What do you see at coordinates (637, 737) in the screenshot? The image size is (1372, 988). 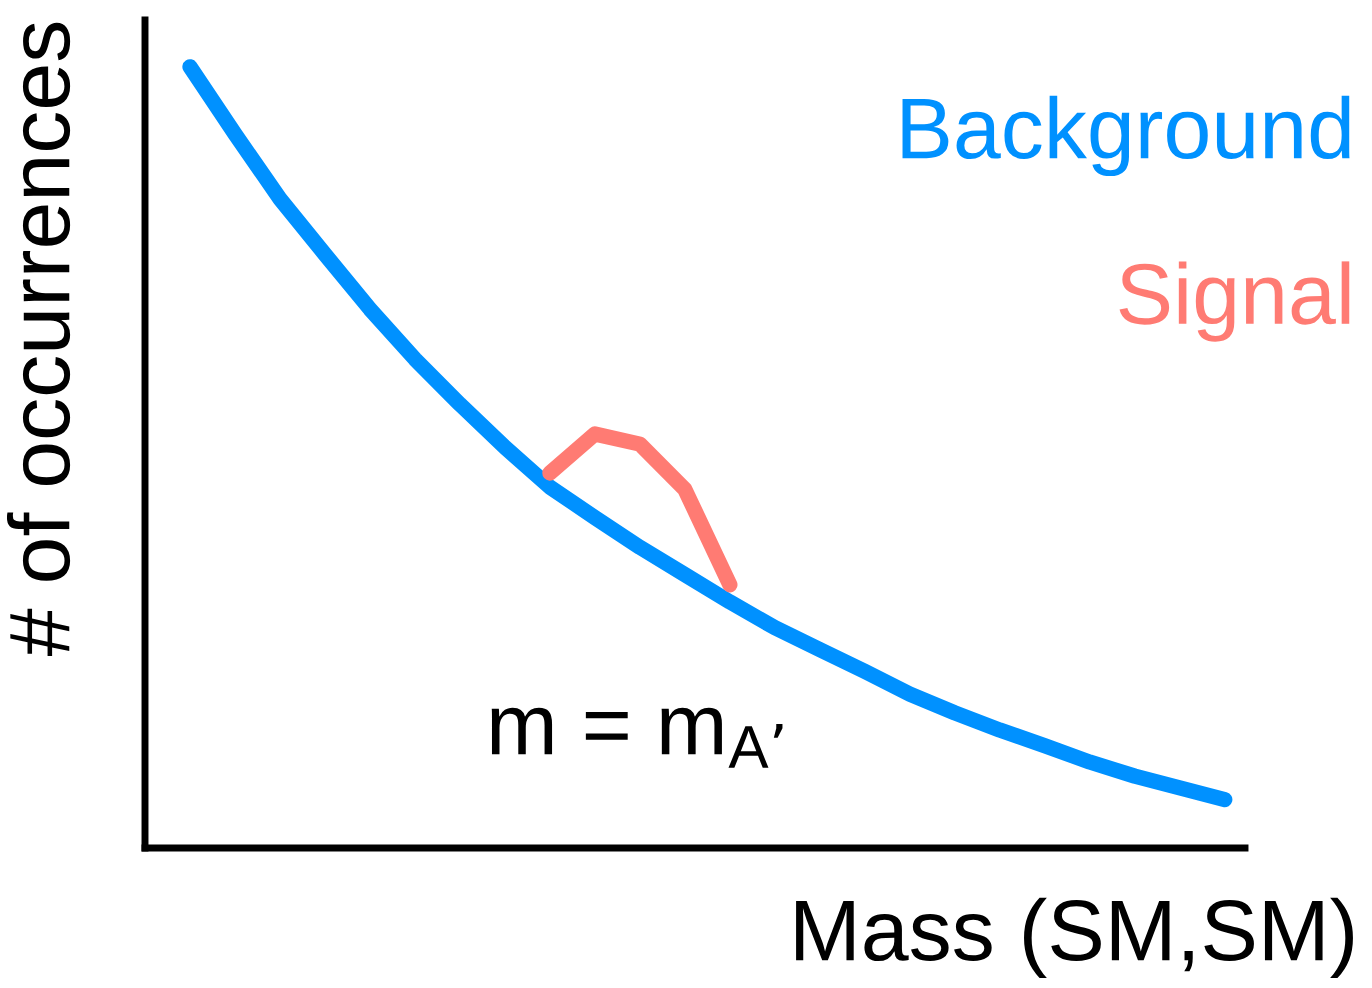 I see `annotation: m = m$_{A’}$` at bounding box center [637, 737].